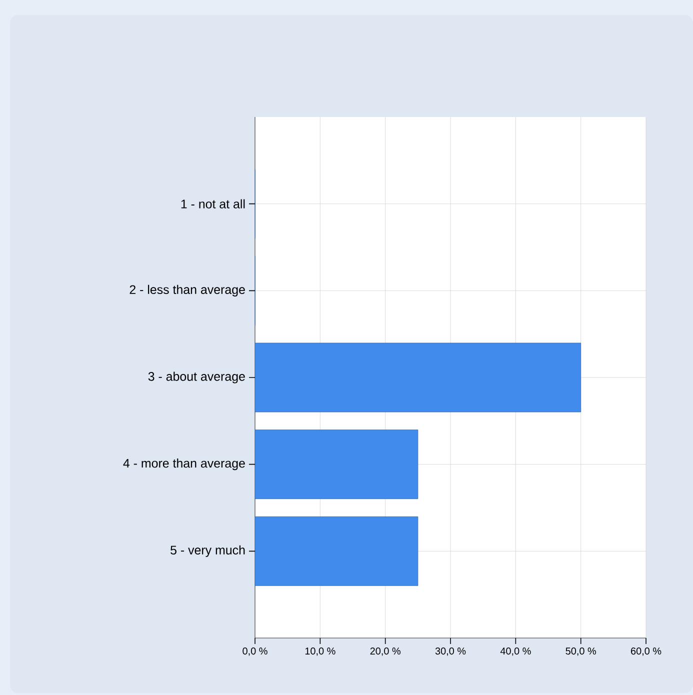 The height and width of the screenshot is (695, 693). I want to click on x-tick-label: 20,0 %, so click(385, 652).